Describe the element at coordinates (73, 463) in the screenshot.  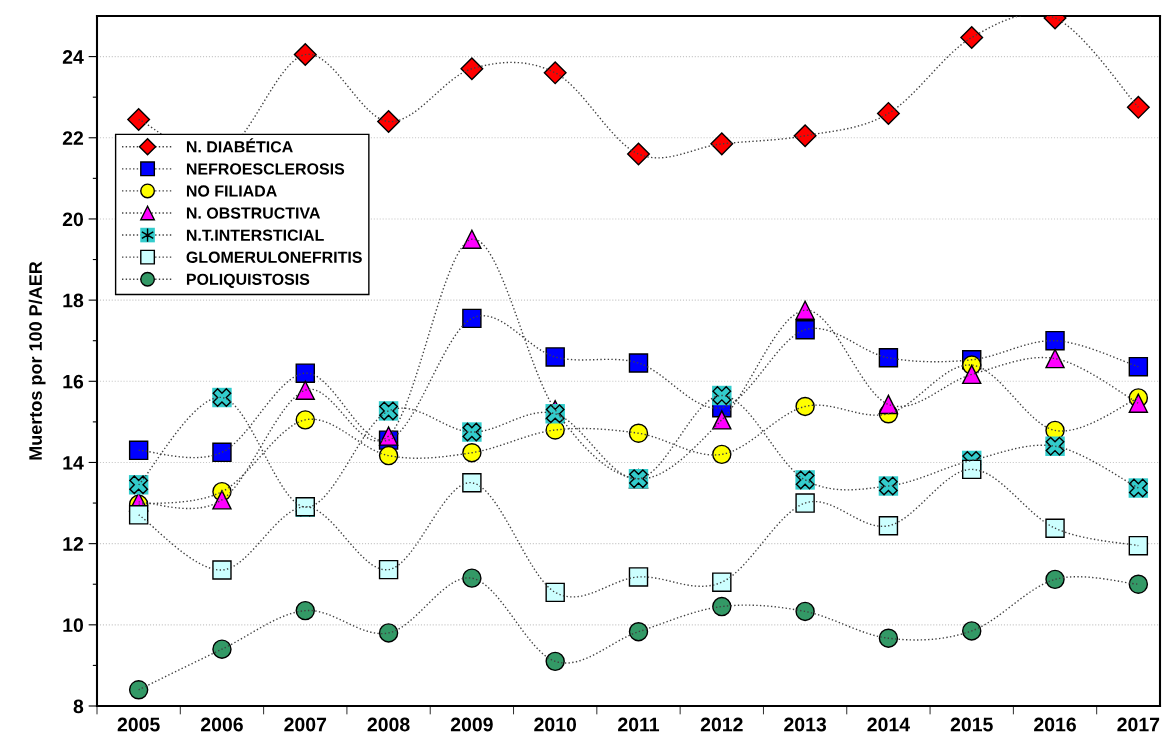
I see `y-tick-label: 14` at that location.